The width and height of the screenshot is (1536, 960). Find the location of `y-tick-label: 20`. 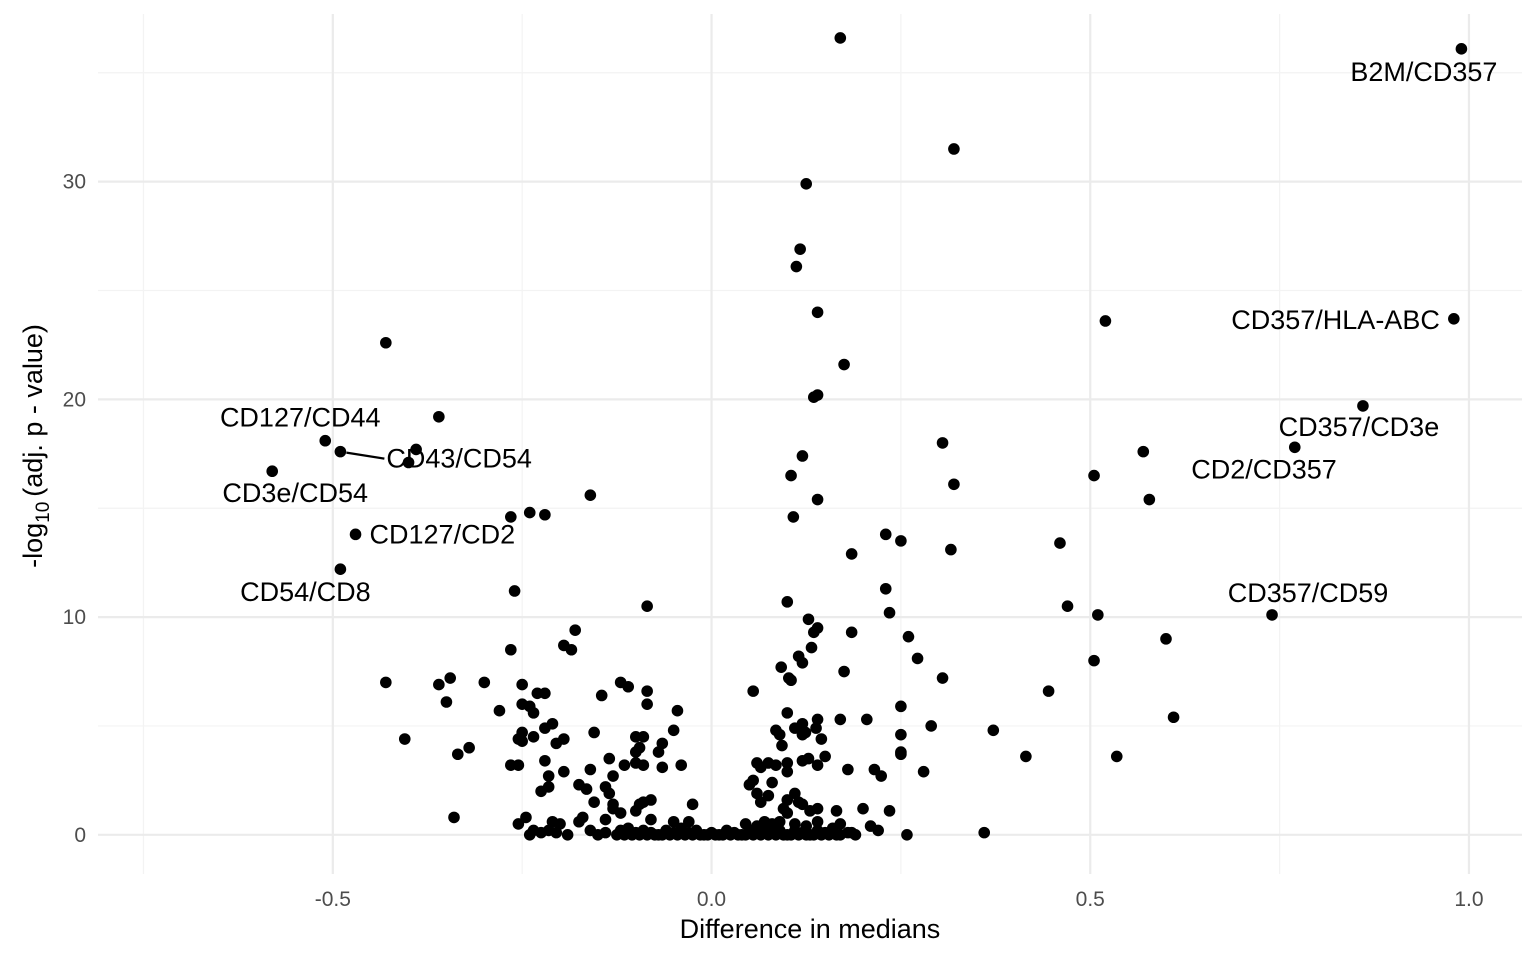

y-tick-label: 20 is located at coordinates (74, 399).